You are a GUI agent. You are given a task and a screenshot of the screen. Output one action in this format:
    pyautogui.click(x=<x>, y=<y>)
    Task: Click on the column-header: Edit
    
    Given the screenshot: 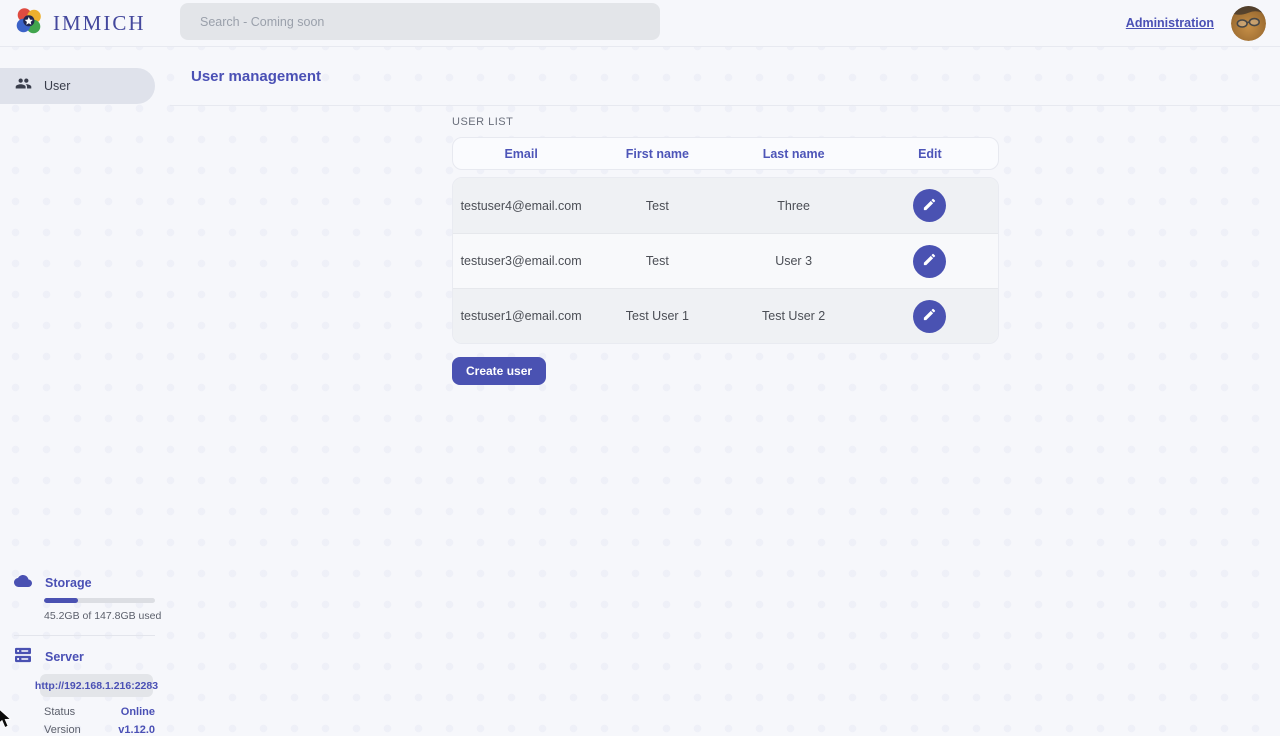 What is the action you would take?
    pyautogui.click(x=930, y=153)
    